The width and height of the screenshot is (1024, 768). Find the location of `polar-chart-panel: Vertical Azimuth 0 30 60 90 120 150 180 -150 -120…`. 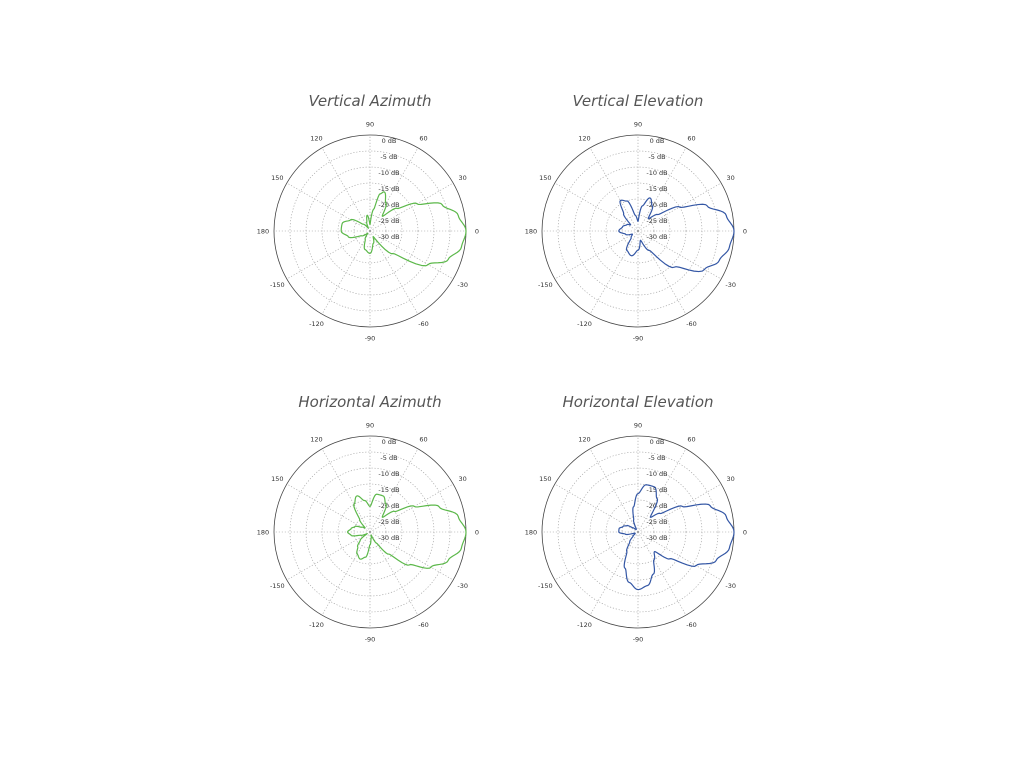

polar-chart-panel: Vertical Azimuth 0 30 60 90 120 150 180 -150 -120… is located at coordinates (370, 242).